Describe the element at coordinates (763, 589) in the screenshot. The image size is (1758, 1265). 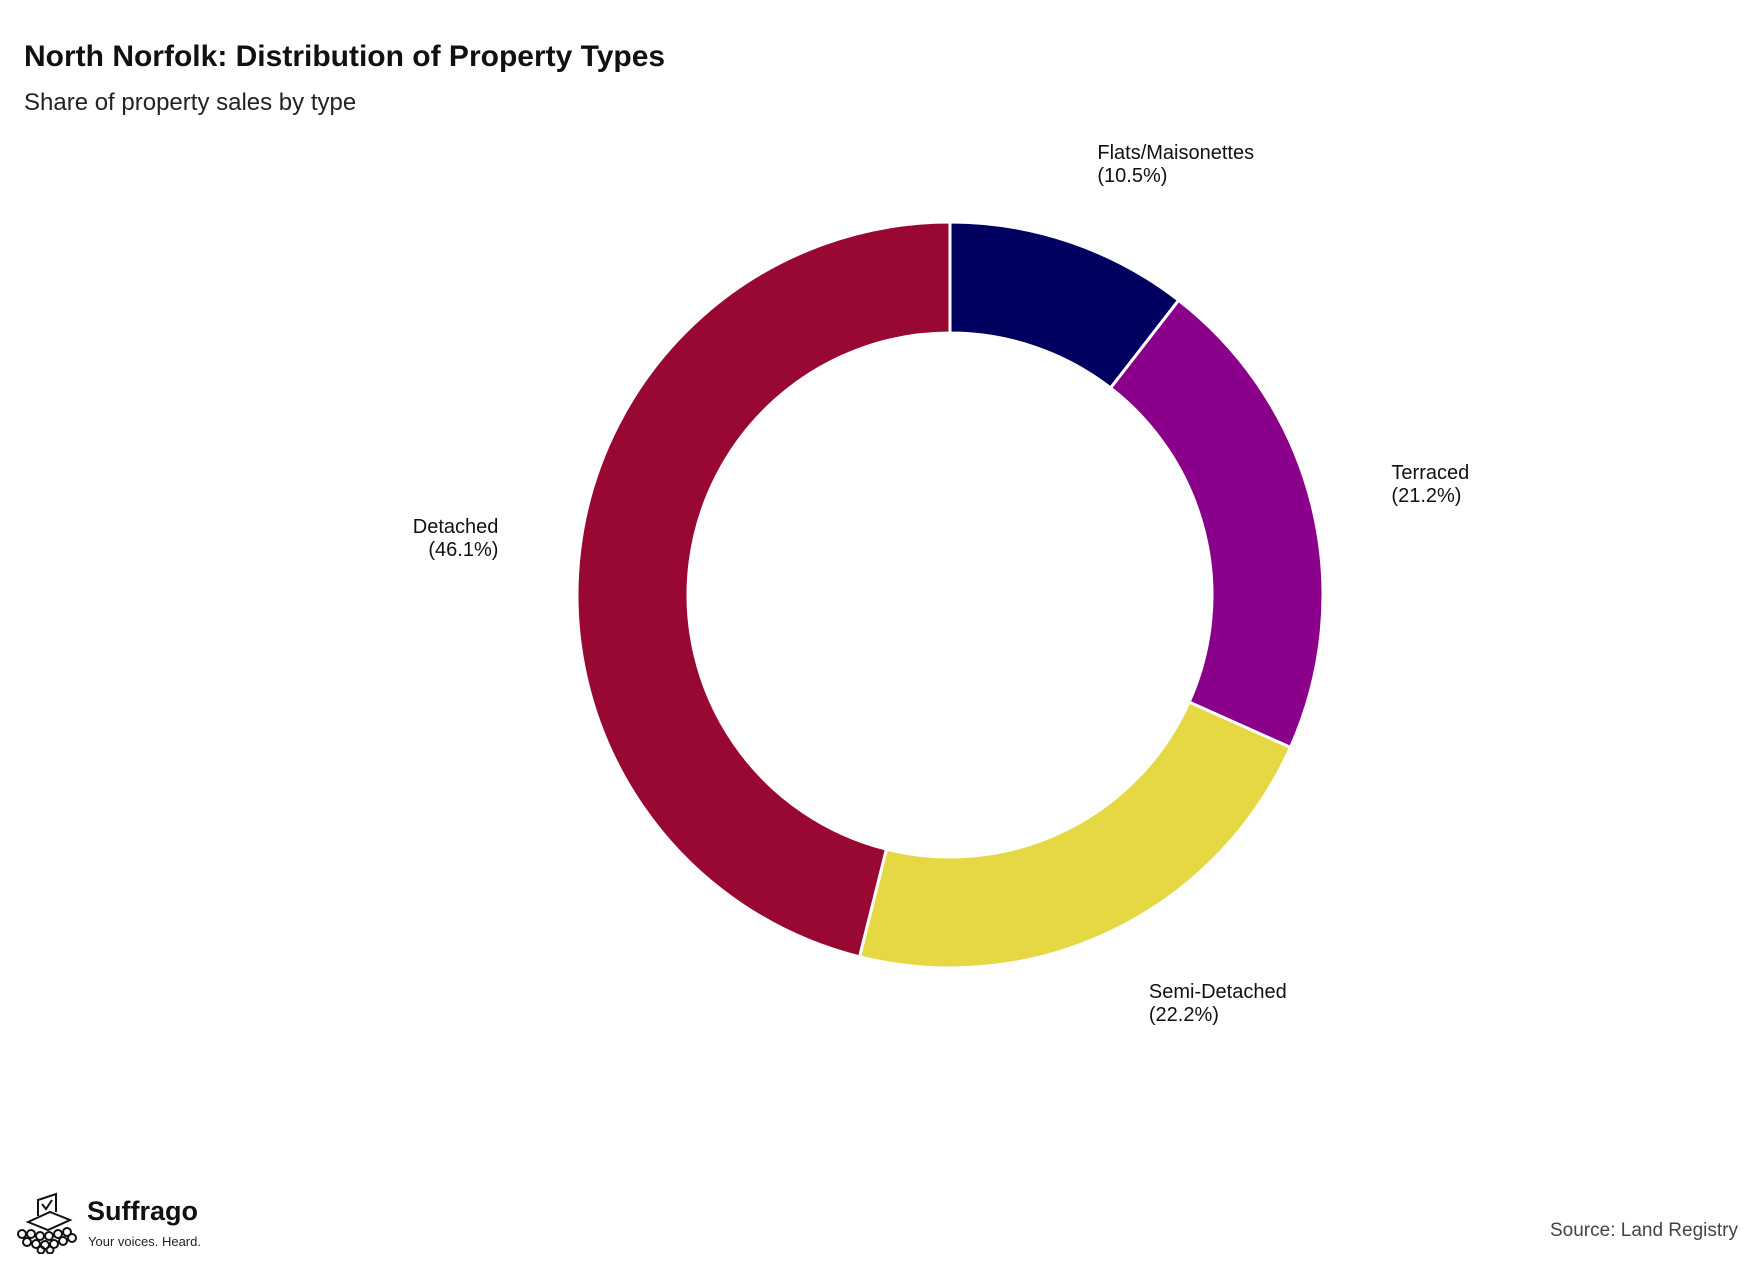
I see `donut-slice-detached` at that location.